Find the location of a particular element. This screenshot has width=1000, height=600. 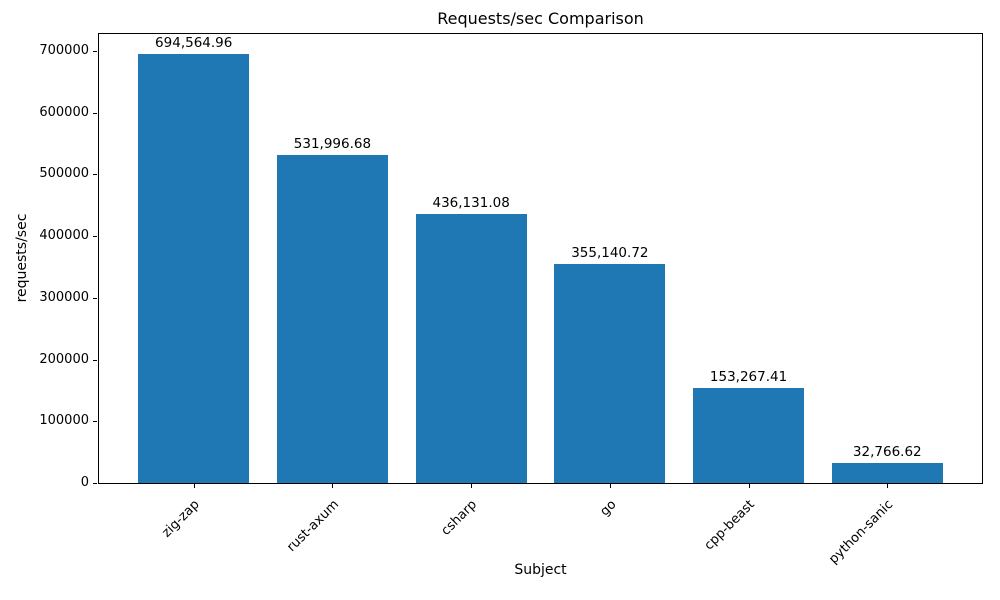

y-tick-label: 400000 is located at coordinates (64, 236).